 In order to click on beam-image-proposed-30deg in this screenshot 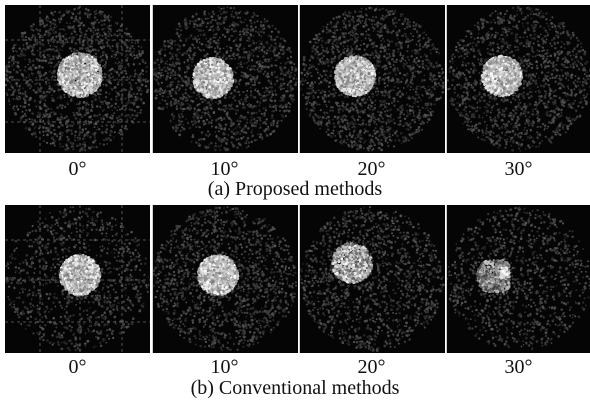, I will do `click(518, 79)`.